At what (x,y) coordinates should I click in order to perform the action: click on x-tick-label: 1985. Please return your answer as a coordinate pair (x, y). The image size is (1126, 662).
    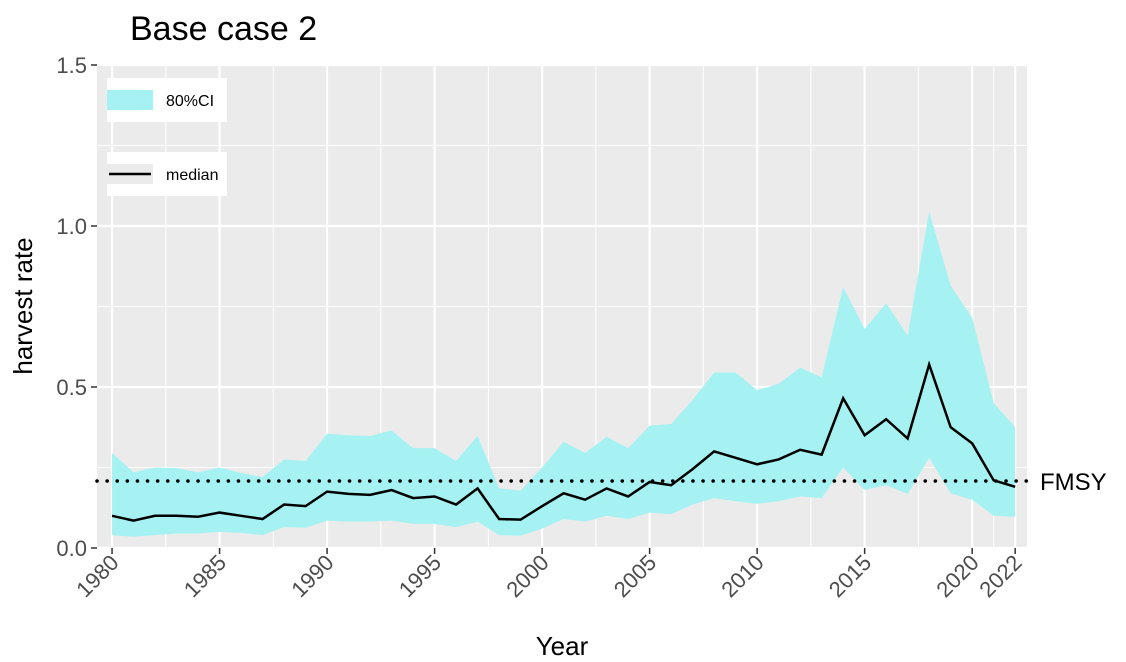
    Looking at the image, I should click on (205, 576).